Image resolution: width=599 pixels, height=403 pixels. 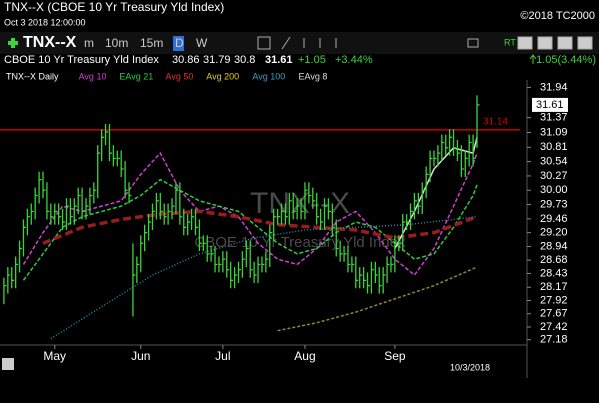 I want to click on y-tick-label: 29.46, so click(x=554, y=219).